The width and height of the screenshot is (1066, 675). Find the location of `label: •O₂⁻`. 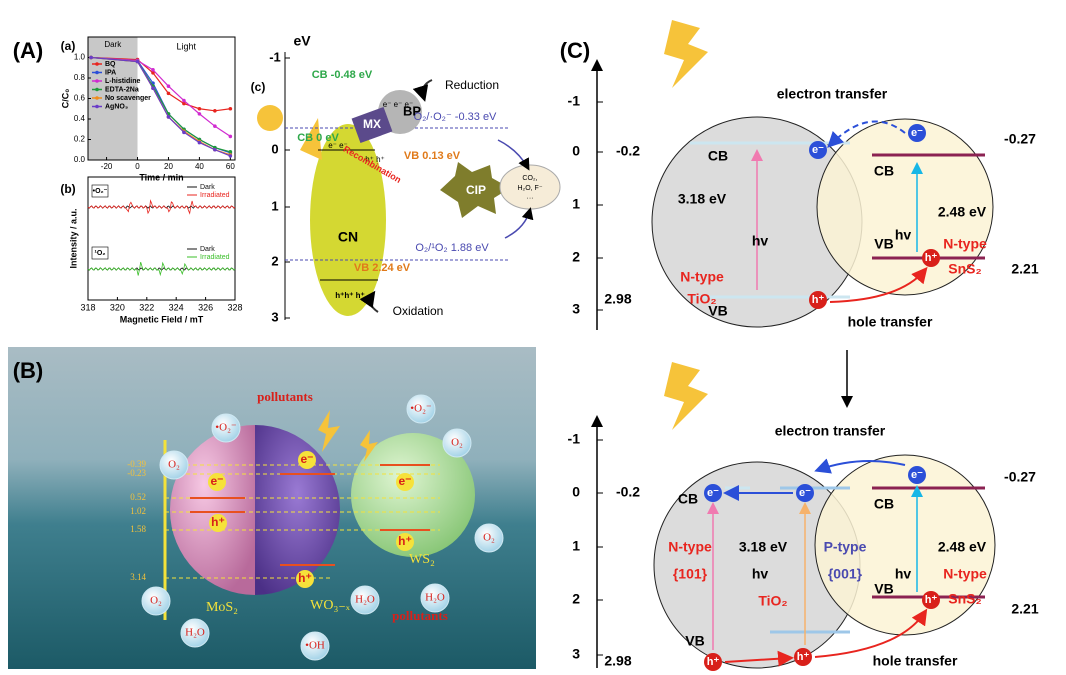

label: •O₂⁻ is located at coordinates (226, 428).